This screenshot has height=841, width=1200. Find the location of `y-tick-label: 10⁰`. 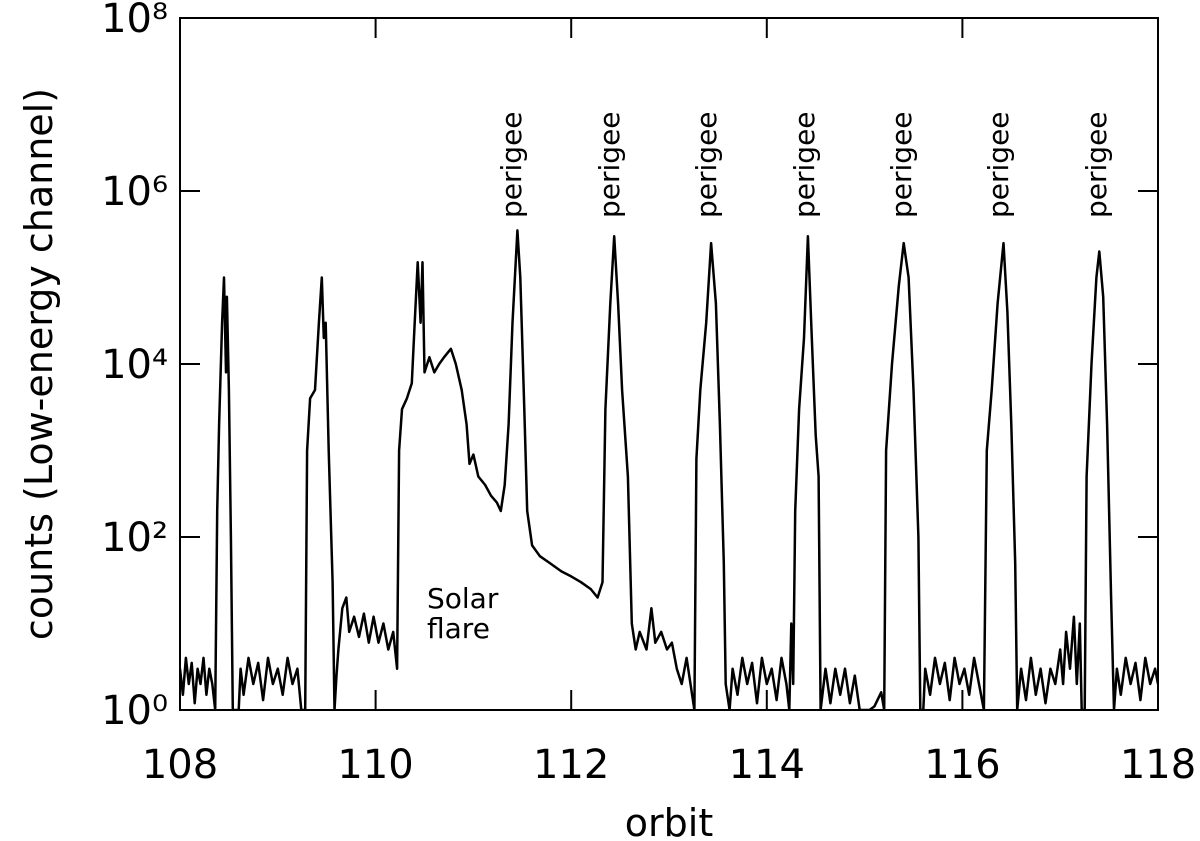

y-tick-label: 10⁰ is located at coordinates (134, 711).